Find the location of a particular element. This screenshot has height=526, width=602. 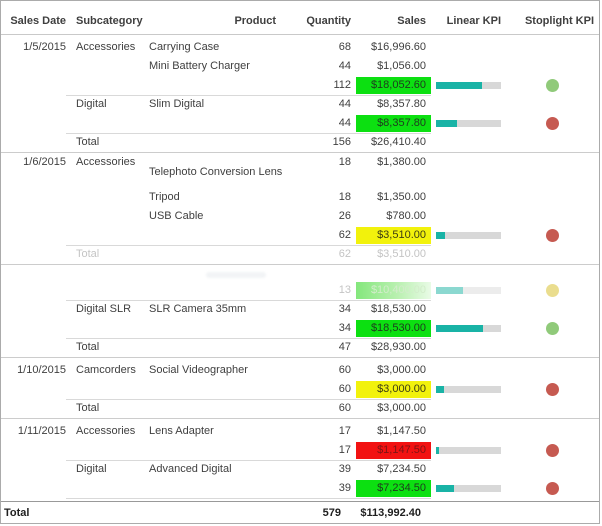

column-header-subcategory: Subcategory is located at coordinates (109, 21).